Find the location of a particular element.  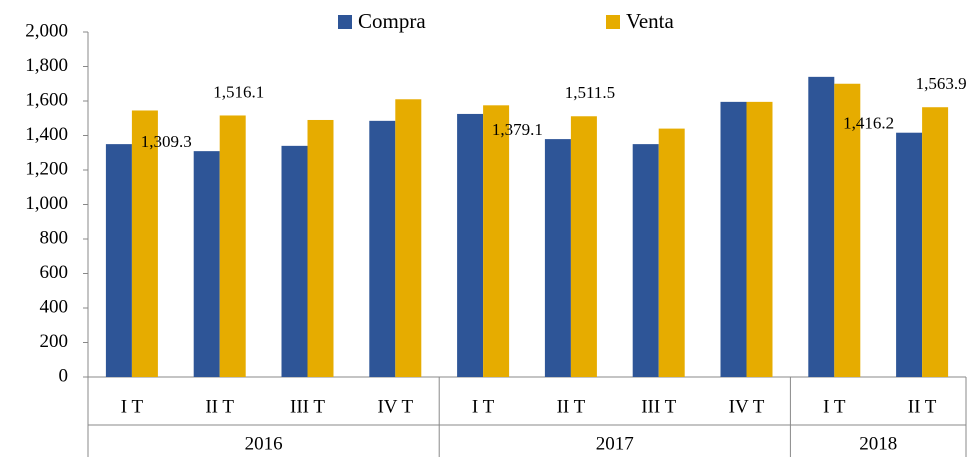

value-label: 1,416.2 is located at coordinates (868, 123).